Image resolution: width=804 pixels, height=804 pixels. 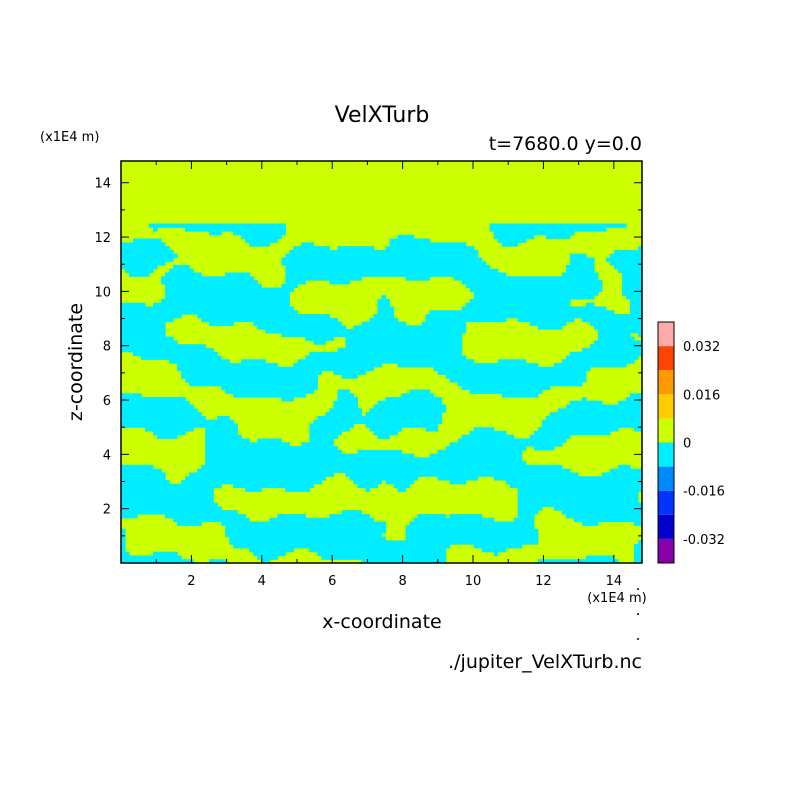 I want to click on decorative-dots, so click(x=638, y=614).